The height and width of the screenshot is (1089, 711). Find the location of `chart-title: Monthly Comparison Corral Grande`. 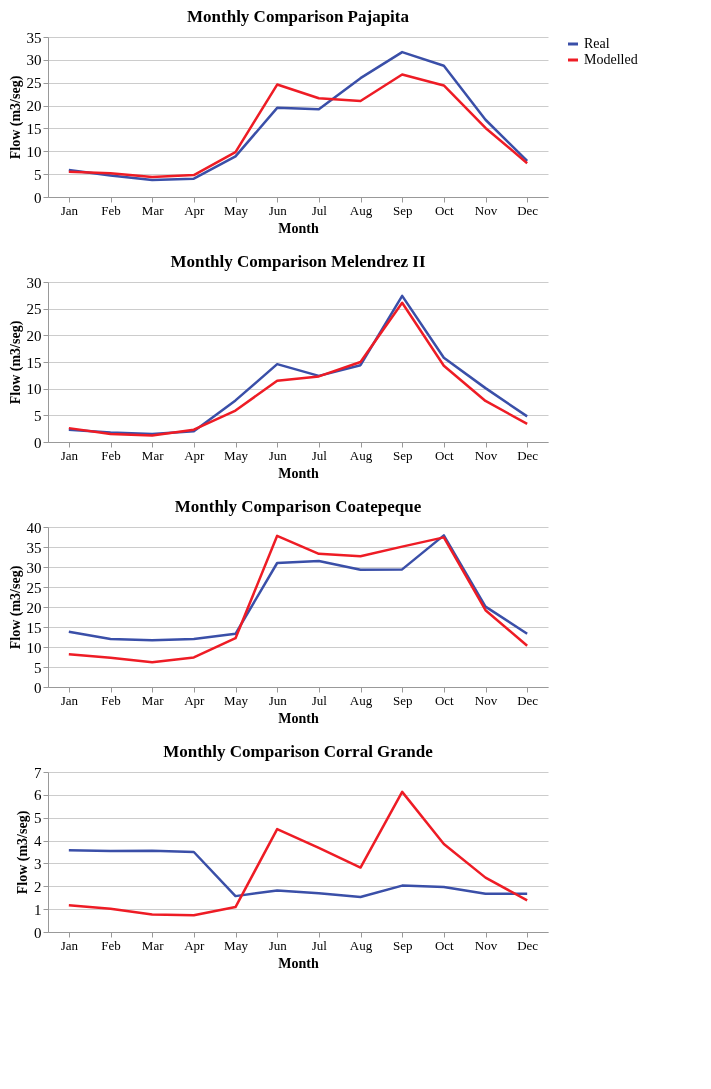

chart-title: Monthly Comparison Corral Grande is located at coordinates (298, 751).